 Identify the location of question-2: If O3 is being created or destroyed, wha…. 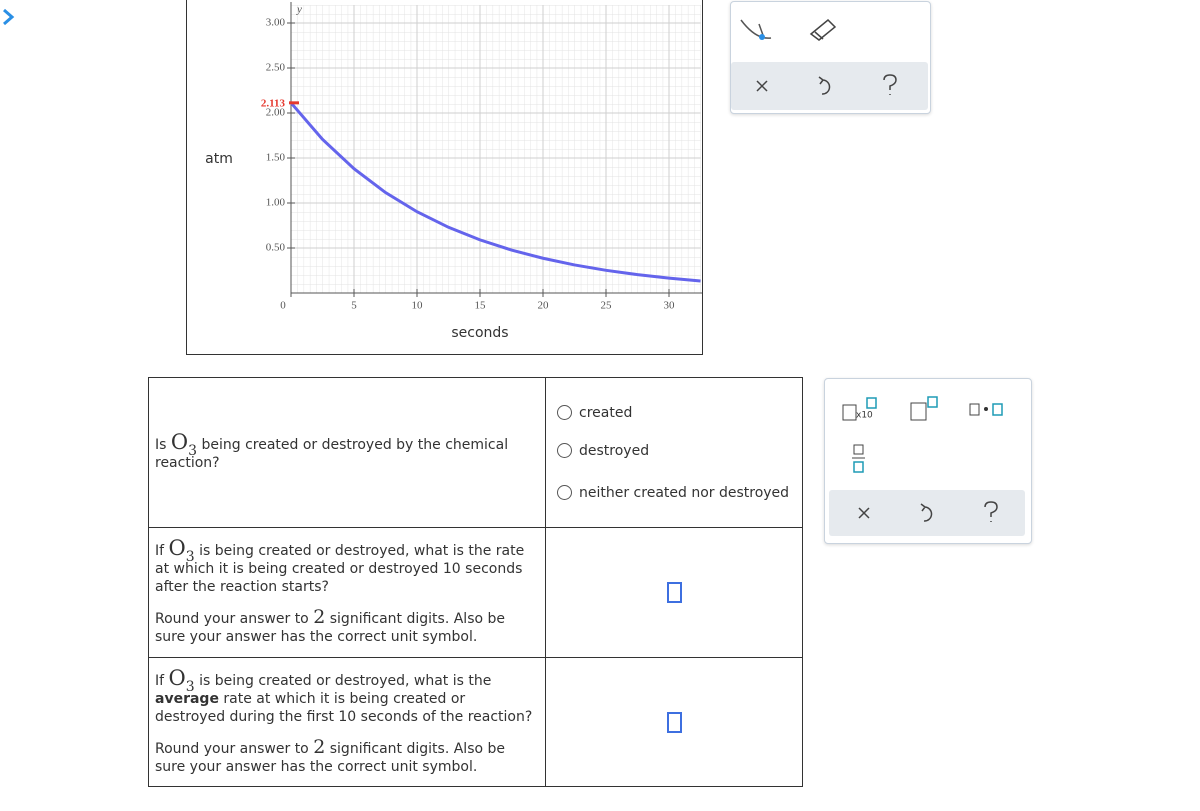
(347, 592).